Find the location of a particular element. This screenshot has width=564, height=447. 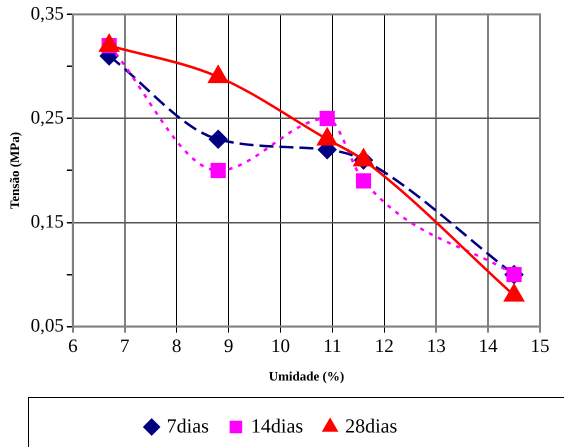

x-tick-label: 8 is located at coordinates (177, 346).